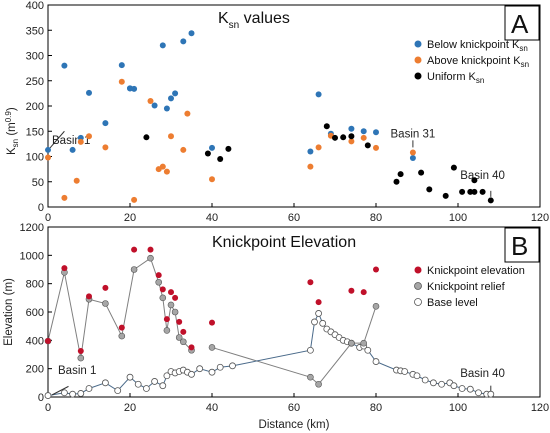  I want to click on legend-marker-elevation, so click(418, 270).